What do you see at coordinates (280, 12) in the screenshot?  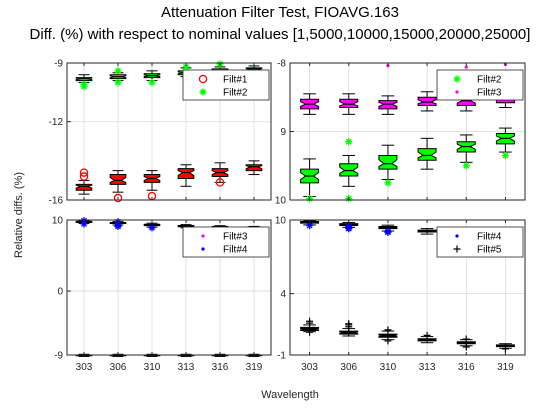 I see `chart-title: Attenuation Filter Test, FIOAVG.163` at bounding box center [280, 12].